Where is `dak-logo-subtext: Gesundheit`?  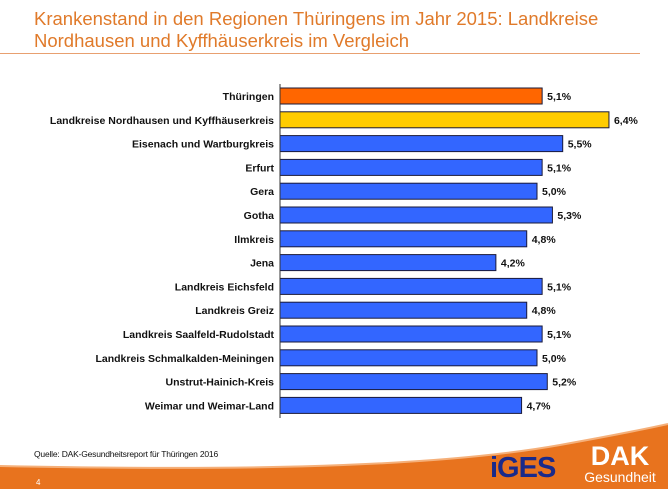
dak-logo-subtext: Gesundheit is located at coordinates (620, 477).